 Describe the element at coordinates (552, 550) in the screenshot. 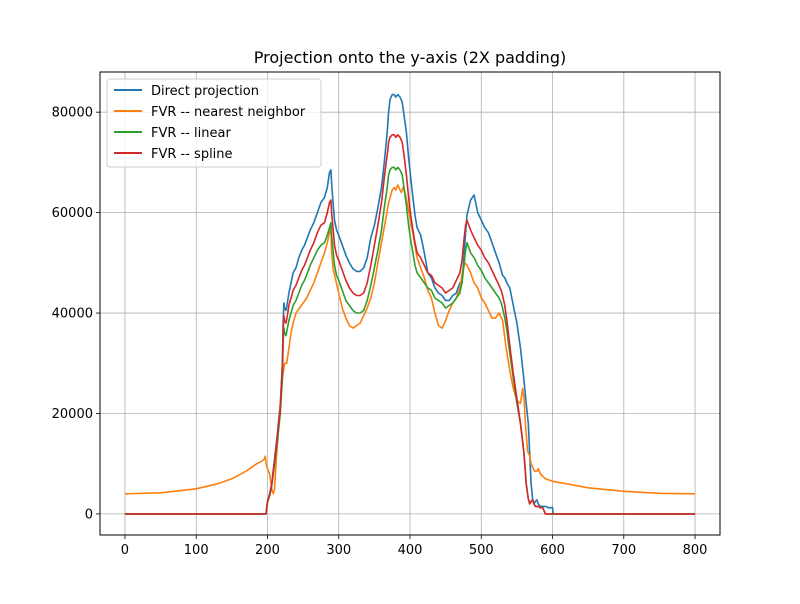

I see `x-tick-label: 600` at that location.